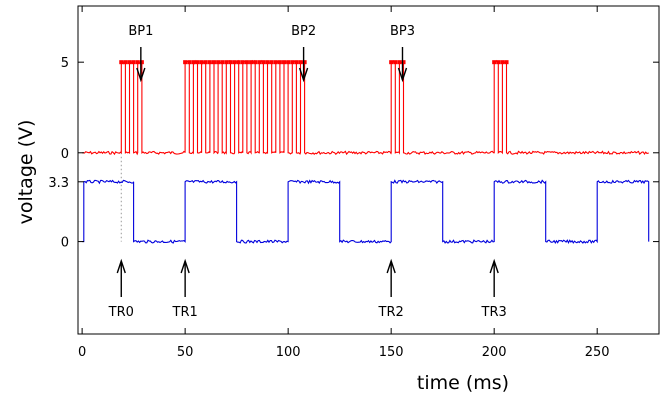 The image size is (667, 397). What do you see at coordinates (288, 352) in the screenshot?
I see `x-tick-label: 100` at bounding box center [288, 352].